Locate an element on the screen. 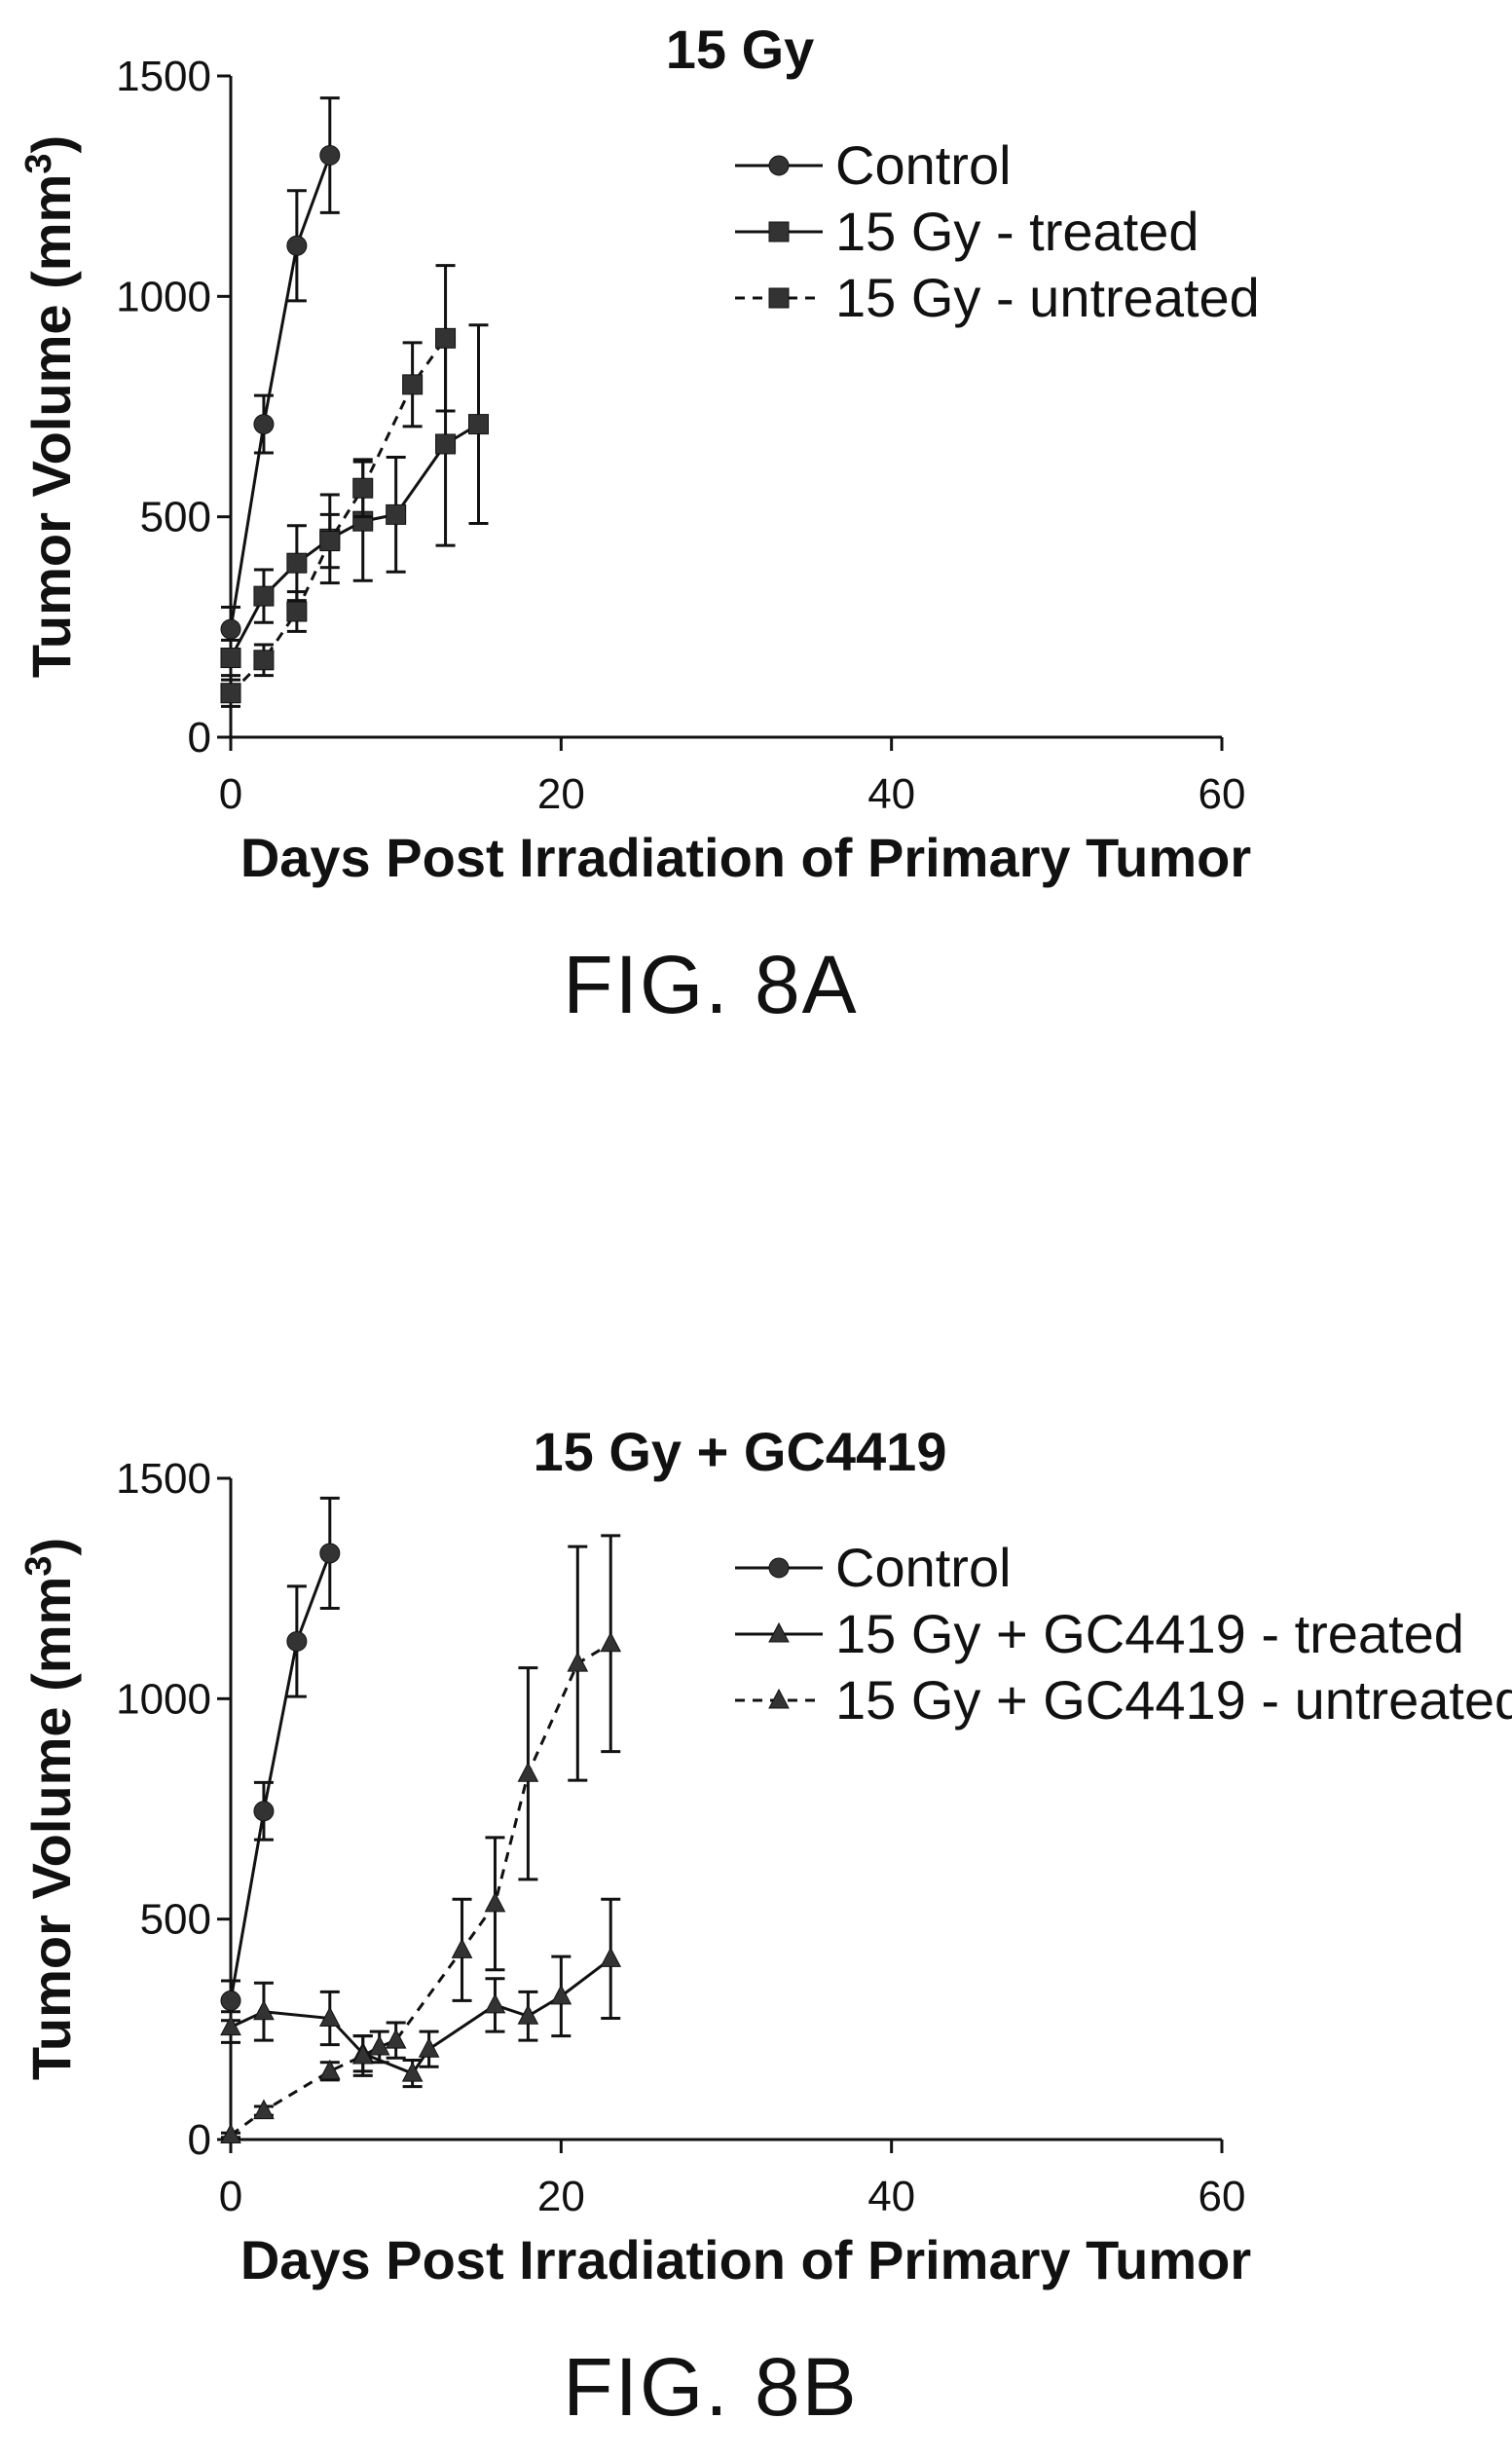 Image resolution: width=1512 pixels, height=2457 pixels. legend-entry-15-gy-gc4419-treated: 15 Gy + GC4419 - treated is located at coordinates (1099, 1633).